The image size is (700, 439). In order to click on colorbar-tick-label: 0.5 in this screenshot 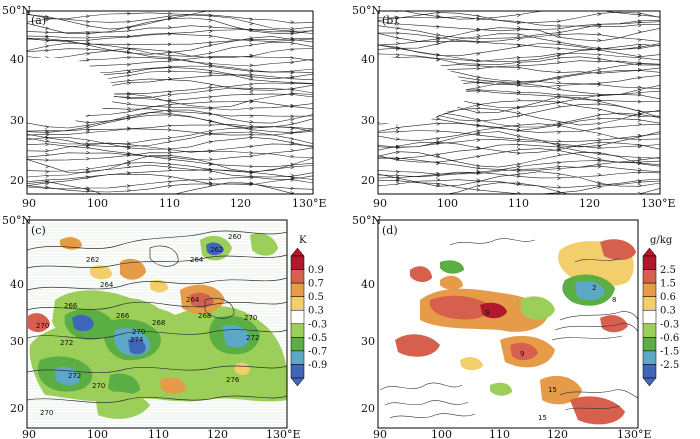, I will do `click(316, 297)`.